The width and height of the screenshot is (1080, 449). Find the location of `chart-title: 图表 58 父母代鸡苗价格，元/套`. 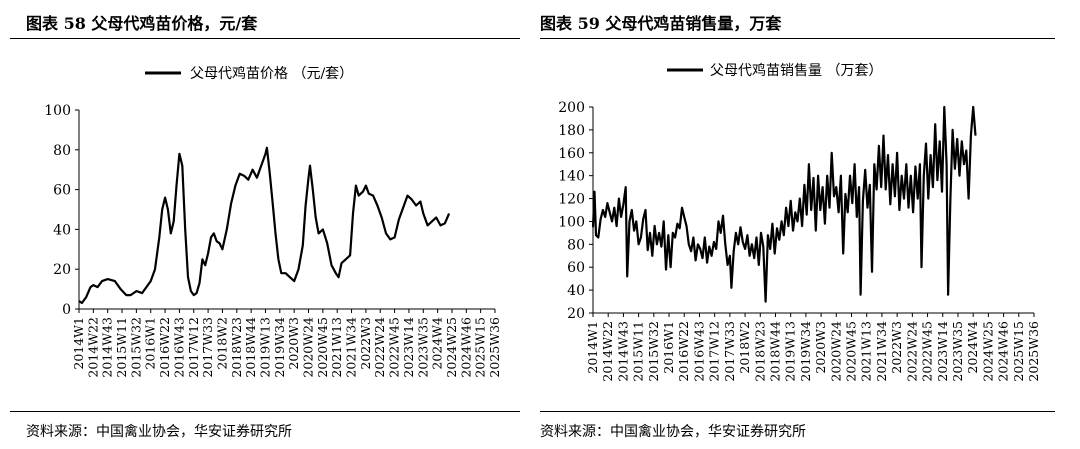

chart-title: 图表 58 父母代鸡苗价格，元/套 is located at coordinates (142, 23).